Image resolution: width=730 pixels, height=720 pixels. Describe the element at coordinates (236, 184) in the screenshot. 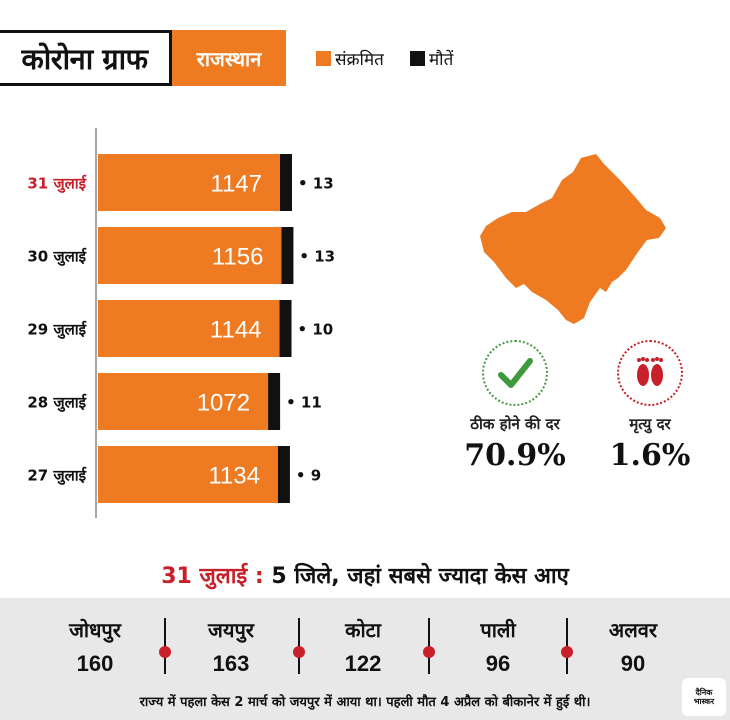

I see `infected-value-label: 1147` at that location.